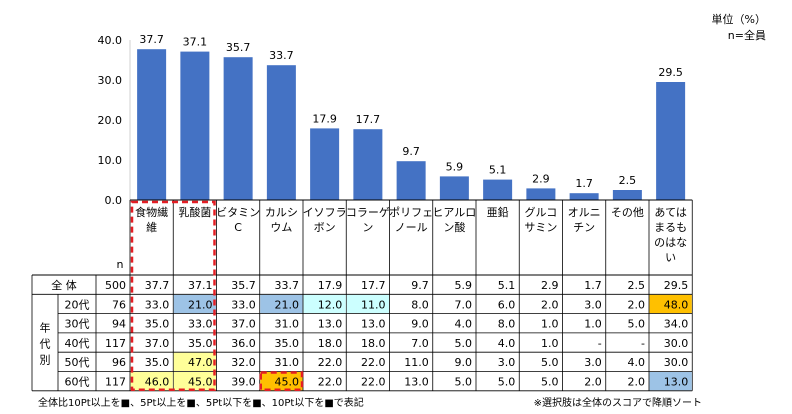  I want to click on category-label: チン, so click(584, 227).